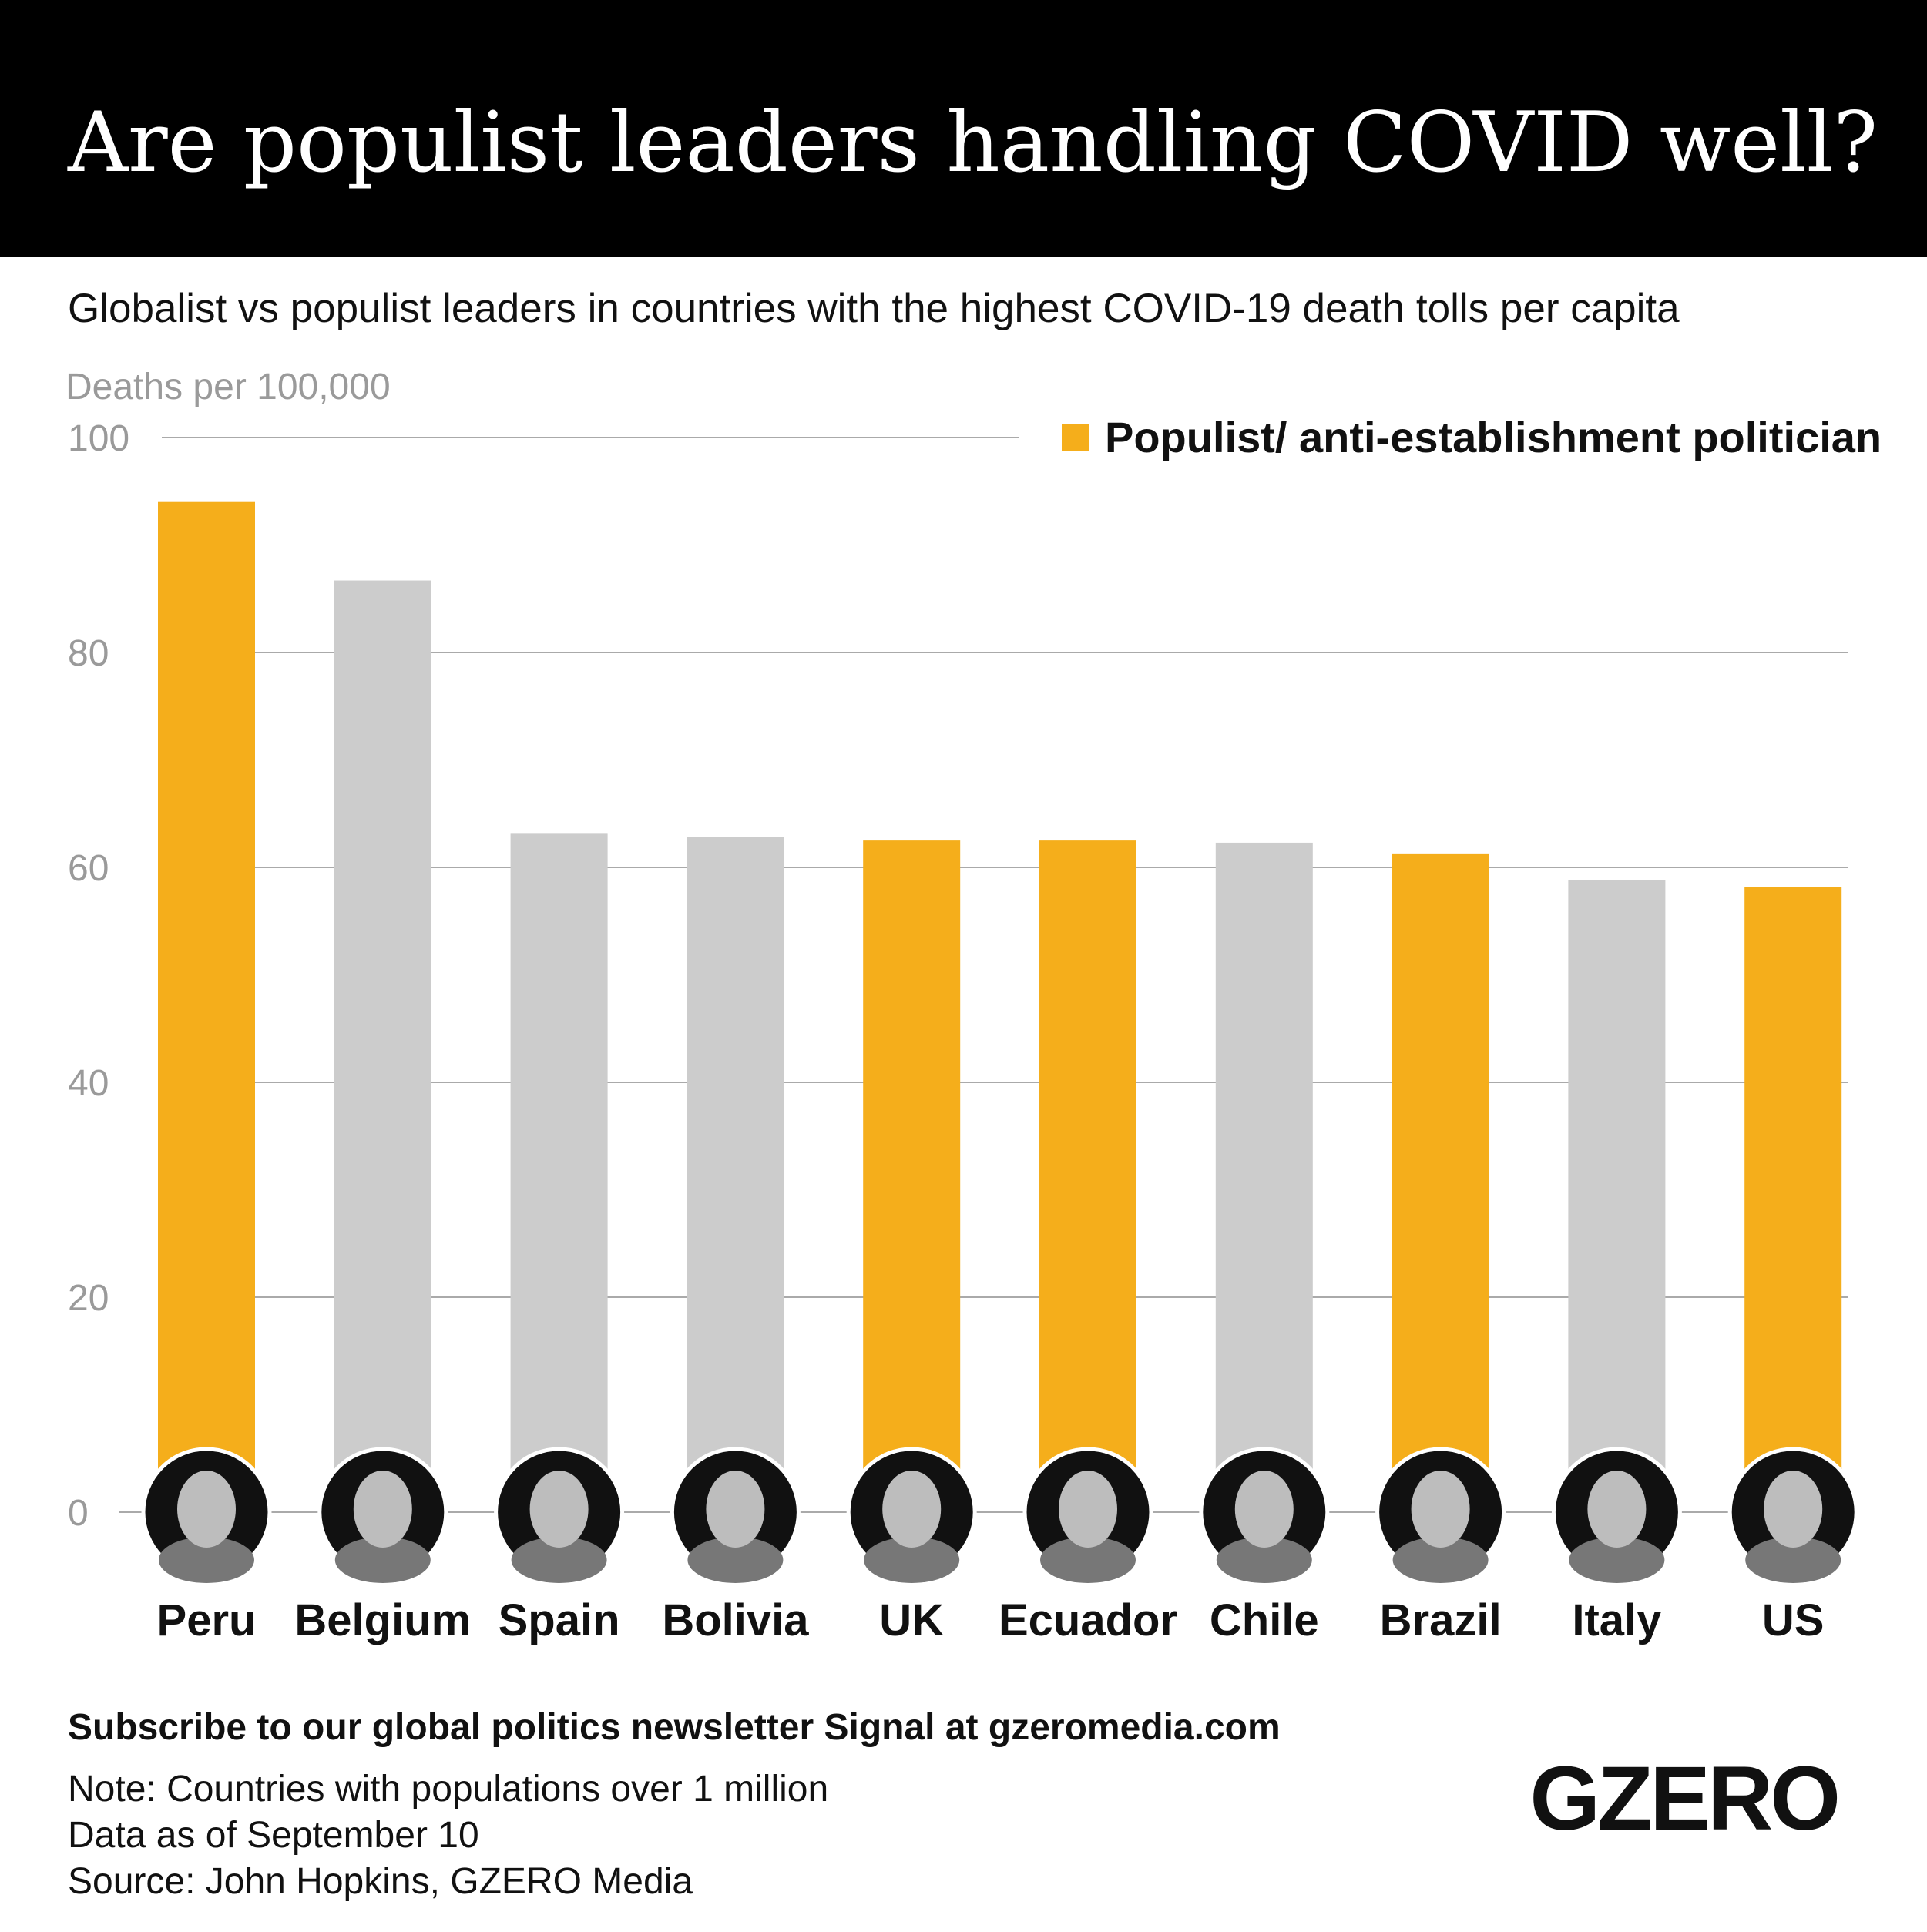  I want to click on bar-peru, so click(206, 1007).